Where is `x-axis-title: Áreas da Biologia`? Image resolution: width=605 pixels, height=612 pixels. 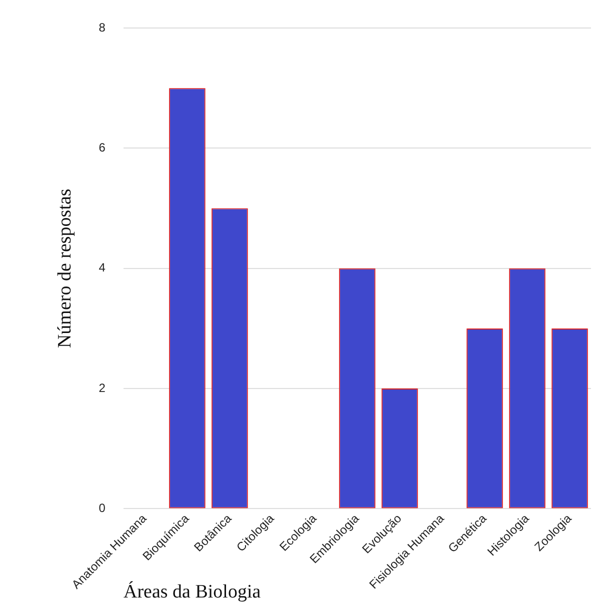 x-axis-title: Áreas da Biologia is located at coordinates (192, 591).